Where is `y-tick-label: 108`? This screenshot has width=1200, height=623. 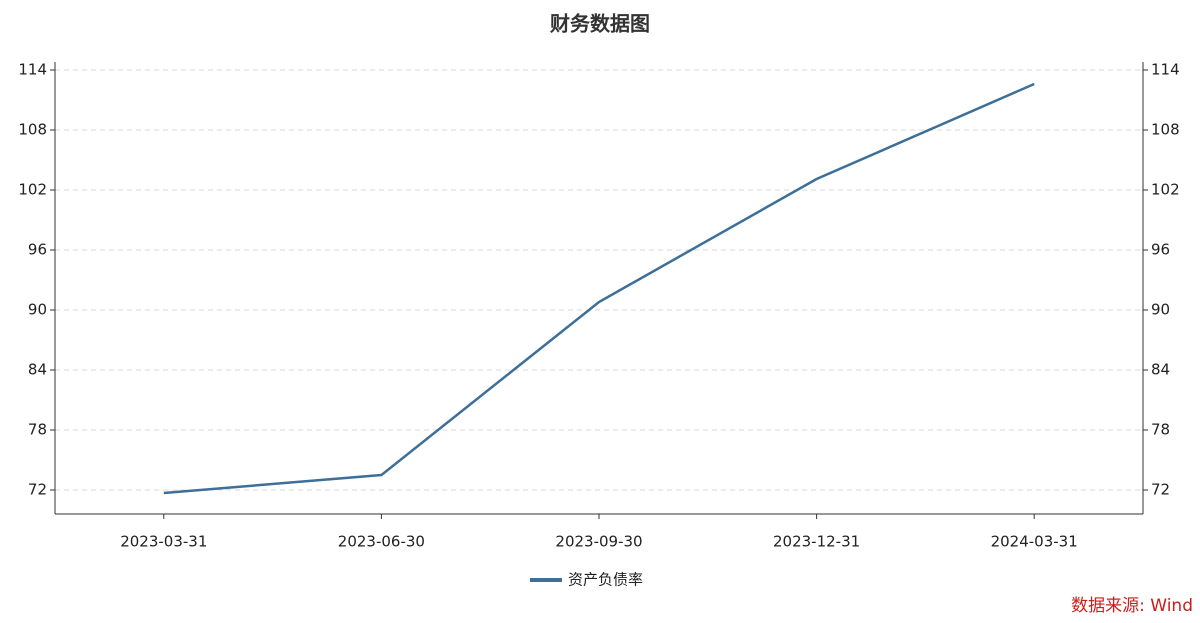
y-tick-label: 108 is located at coordinates (32, 130).